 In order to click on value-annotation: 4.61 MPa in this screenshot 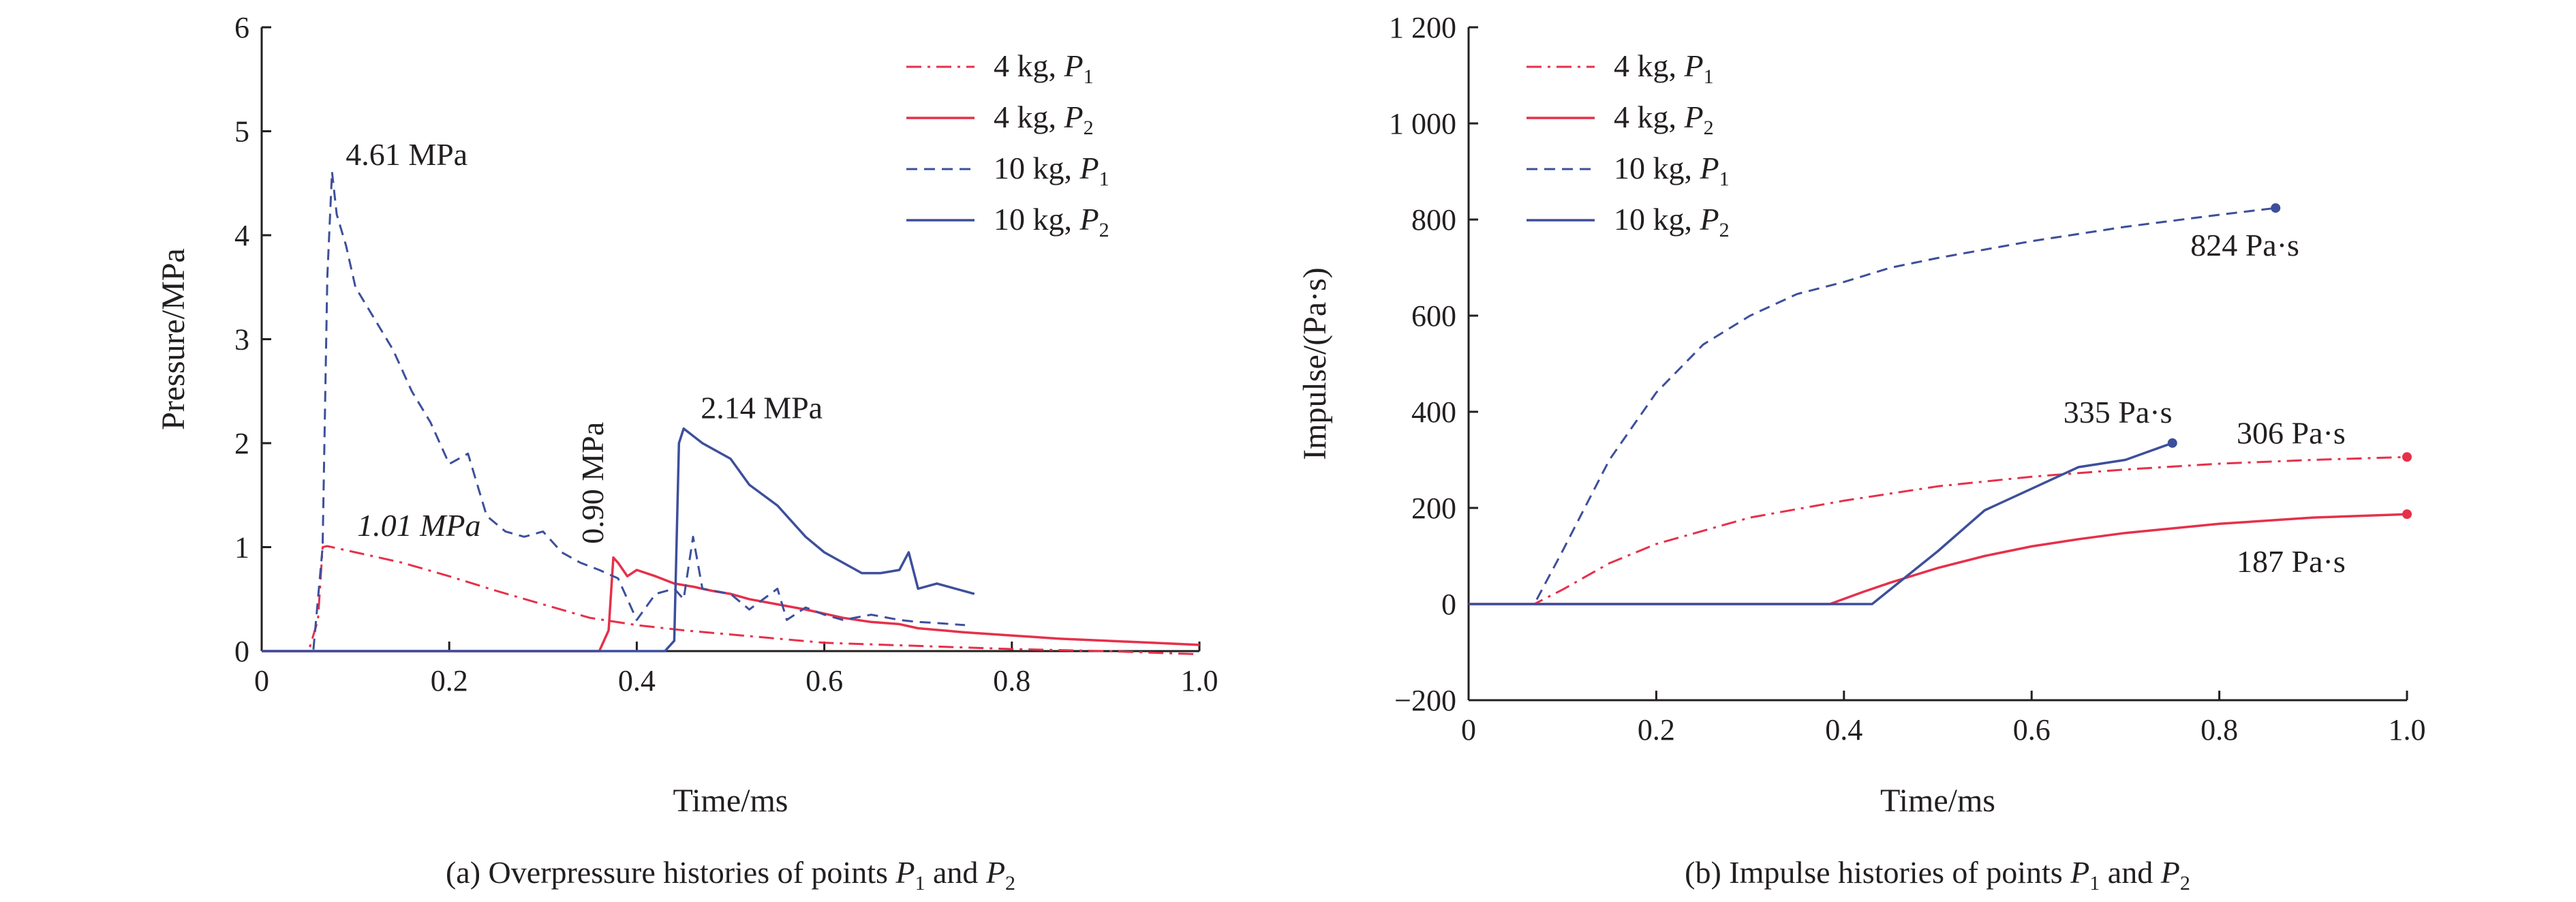, I will do `click(407, 155)`.